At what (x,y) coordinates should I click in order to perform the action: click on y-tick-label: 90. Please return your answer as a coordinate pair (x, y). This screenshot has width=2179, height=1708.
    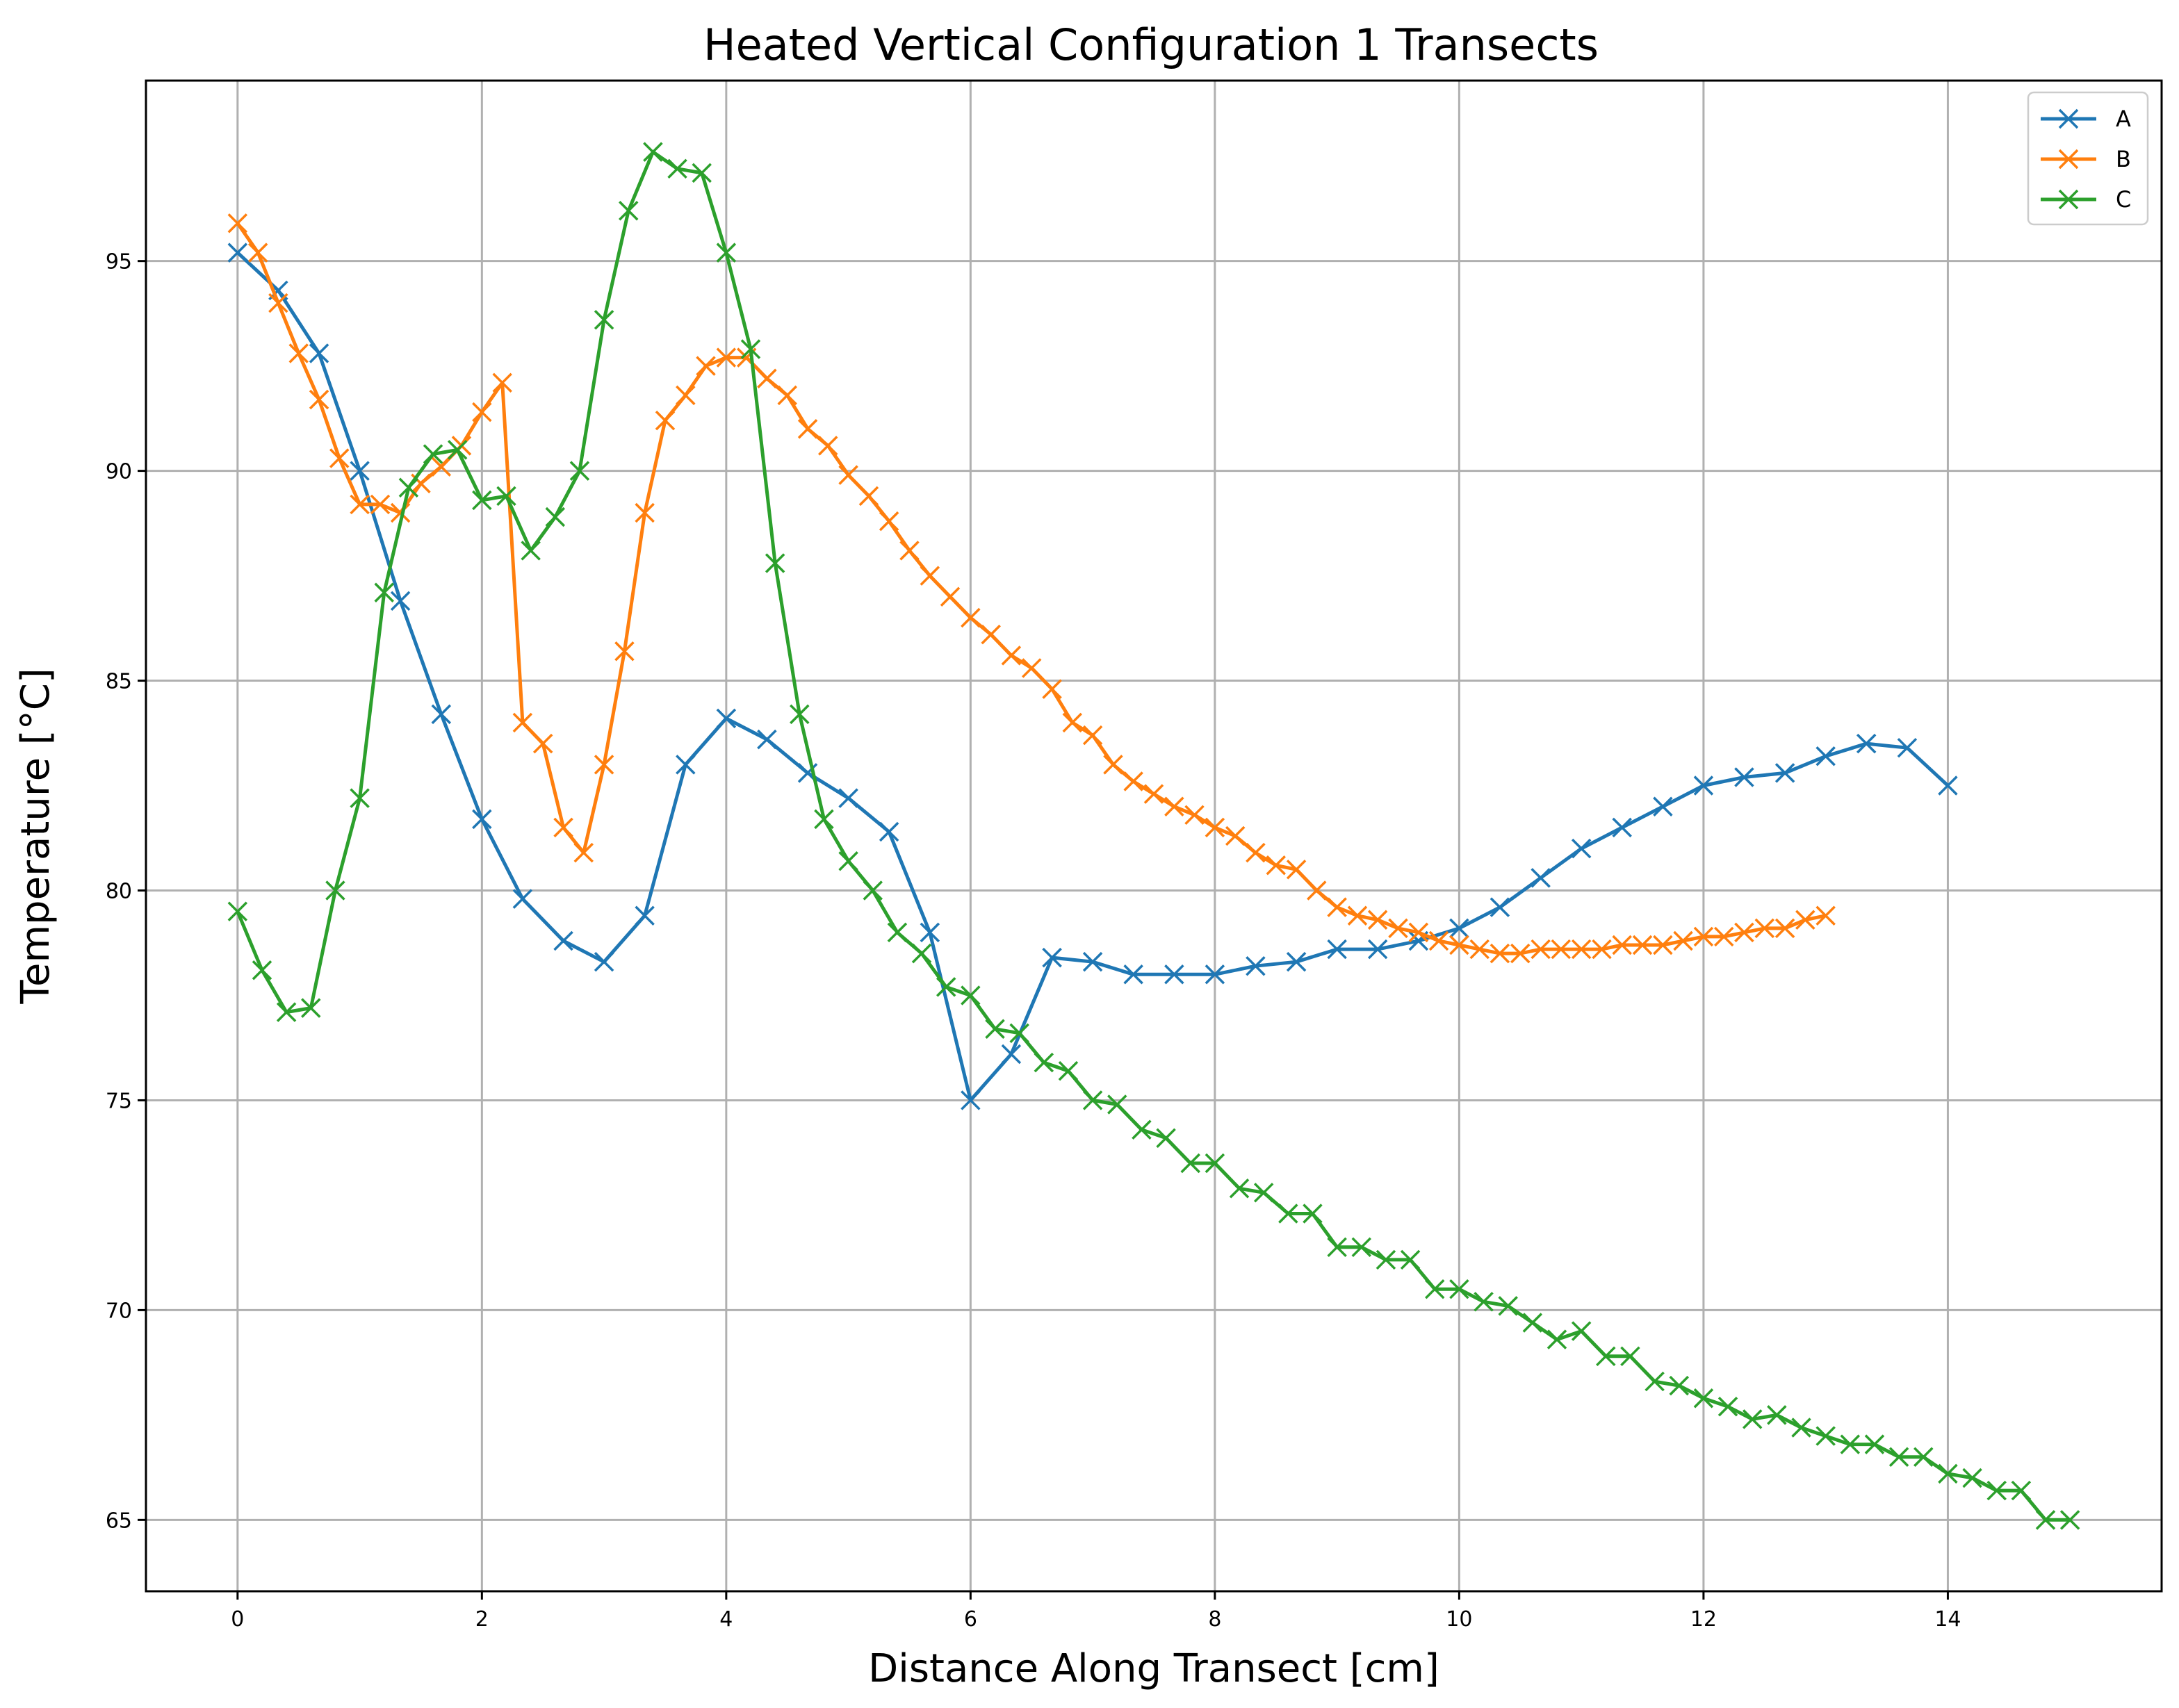
    Looking at the image, I should click on (119, 472).